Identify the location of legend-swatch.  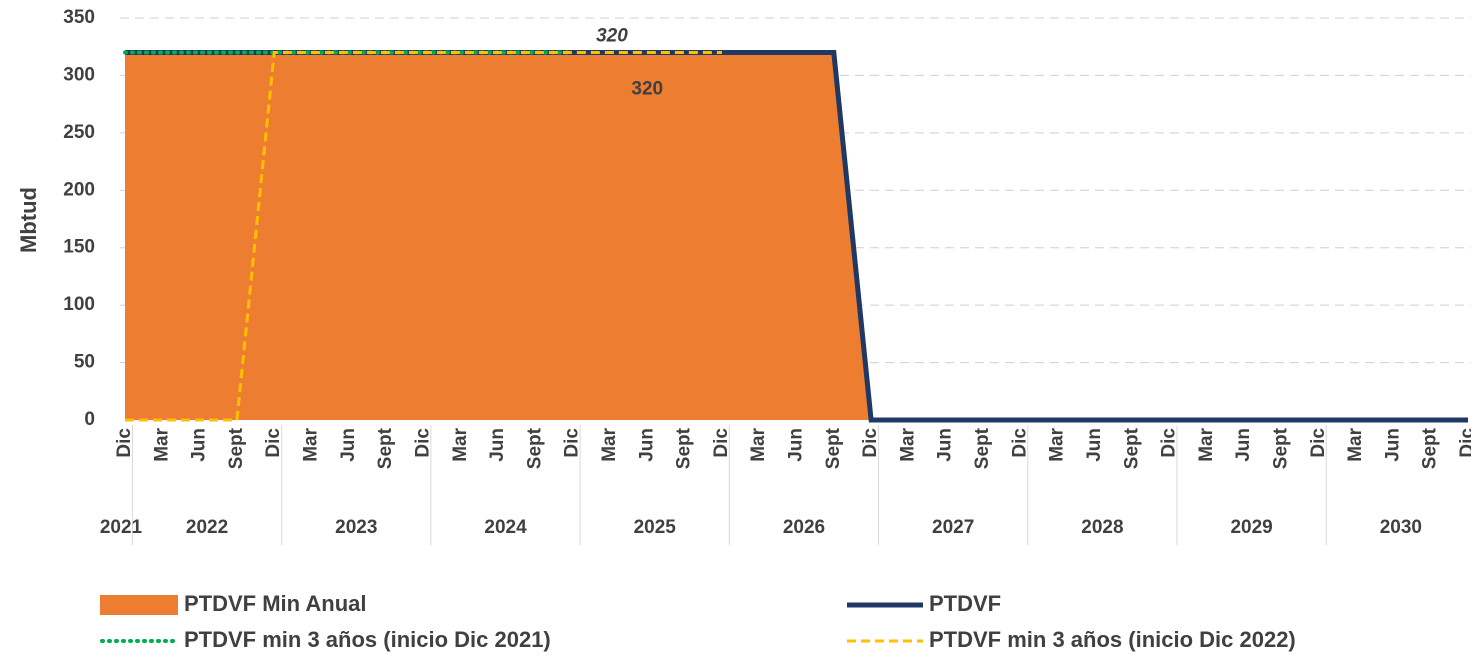
(139, 605).